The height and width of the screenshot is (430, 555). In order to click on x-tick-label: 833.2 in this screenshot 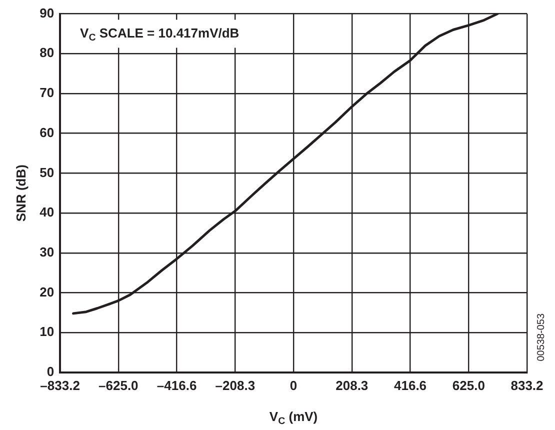, I will do `click(527, 385)`.